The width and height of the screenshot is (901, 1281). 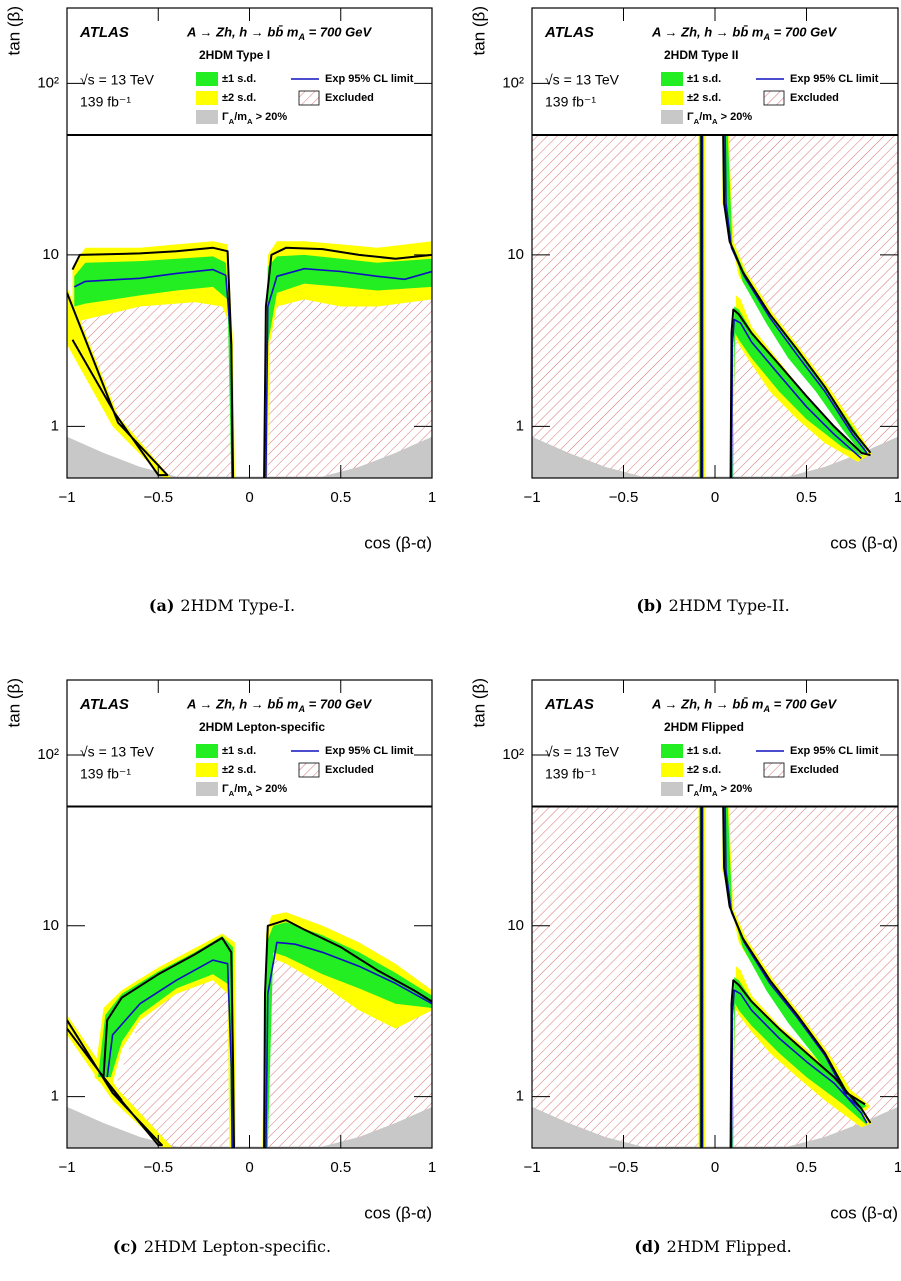 I want to click on caption: (b) 2HDM Type-II., so click(x=712, y=605).